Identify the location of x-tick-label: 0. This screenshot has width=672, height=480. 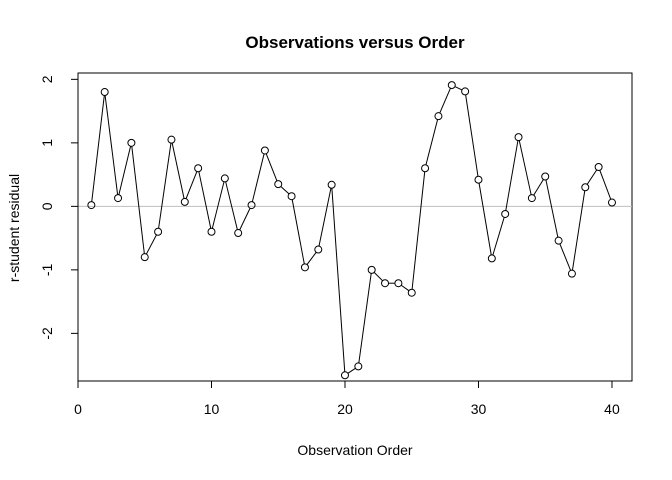
(78, 409).